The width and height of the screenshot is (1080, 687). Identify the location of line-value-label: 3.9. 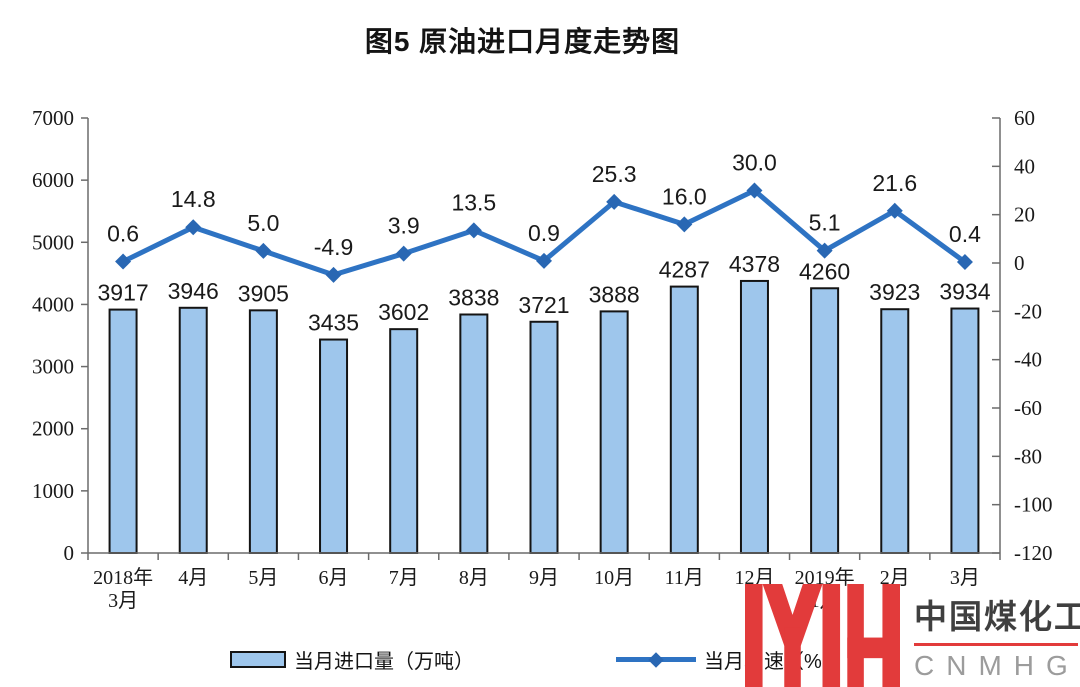
(404, 226).